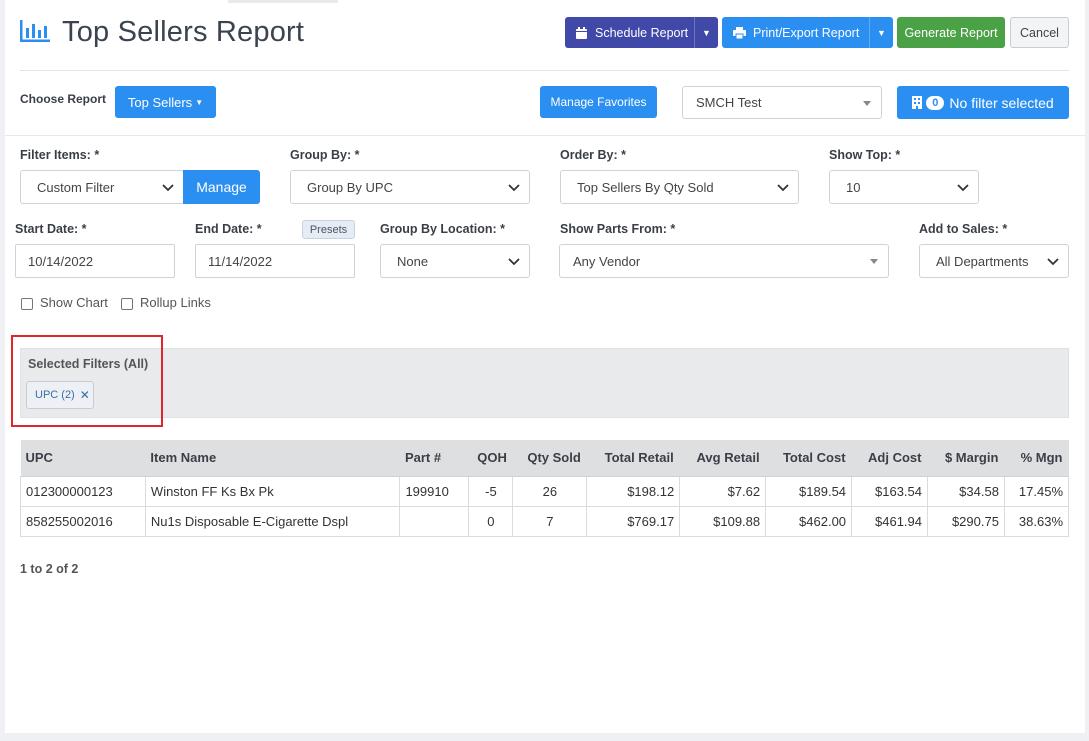 This screenshot has height=741, width=1089. What do you see at coordinates (607, 261) in the screenshot?
I see `show-parts-from-value: Any Vendor` at bounding box center [607, 261].